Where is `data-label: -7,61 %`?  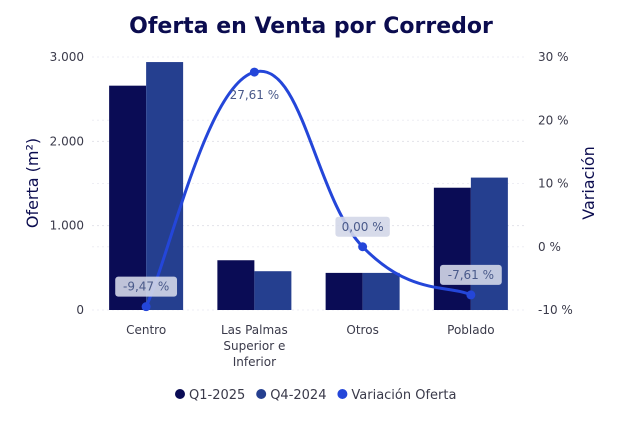 data-label: -7,61 % is located at coordinates (471, 275).